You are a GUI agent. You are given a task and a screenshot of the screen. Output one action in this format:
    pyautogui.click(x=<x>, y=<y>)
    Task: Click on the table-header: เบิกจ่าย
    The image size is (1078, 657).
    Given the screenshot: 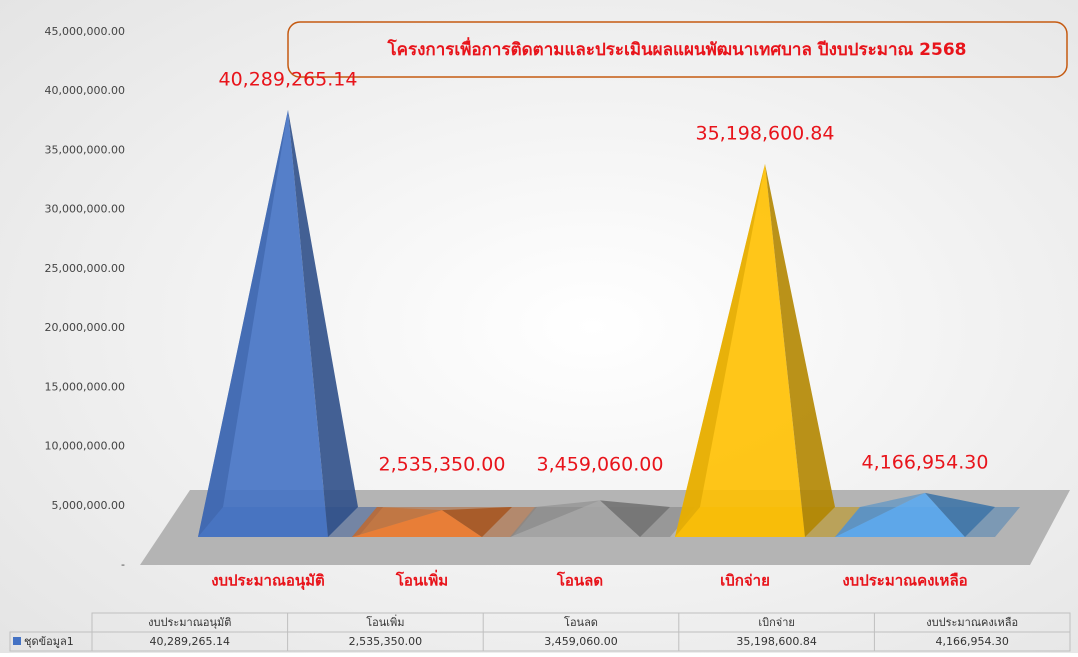 What is the action you would take?
    pyautogui.click(x=776, y=622)
    